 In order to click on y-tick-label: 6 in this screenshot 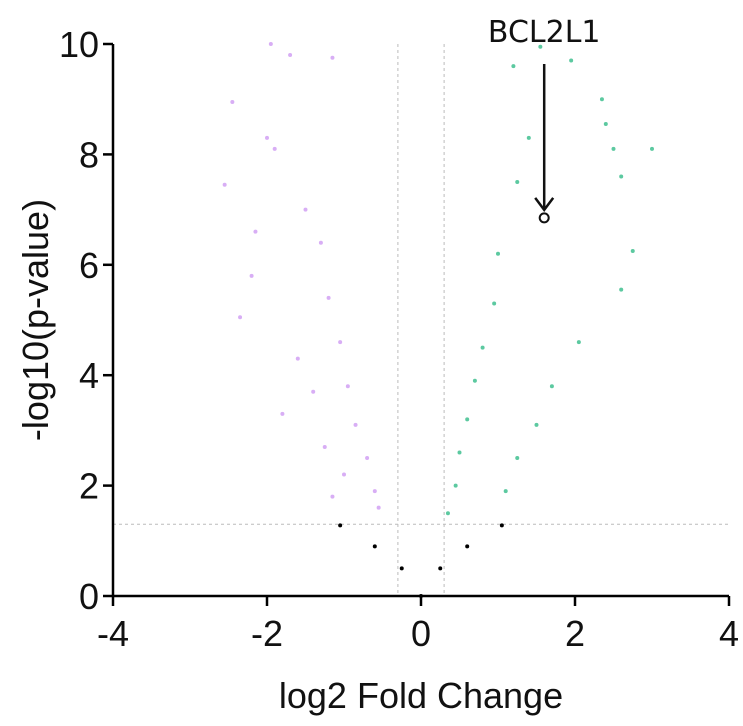, I will do `click(89, 265)`.